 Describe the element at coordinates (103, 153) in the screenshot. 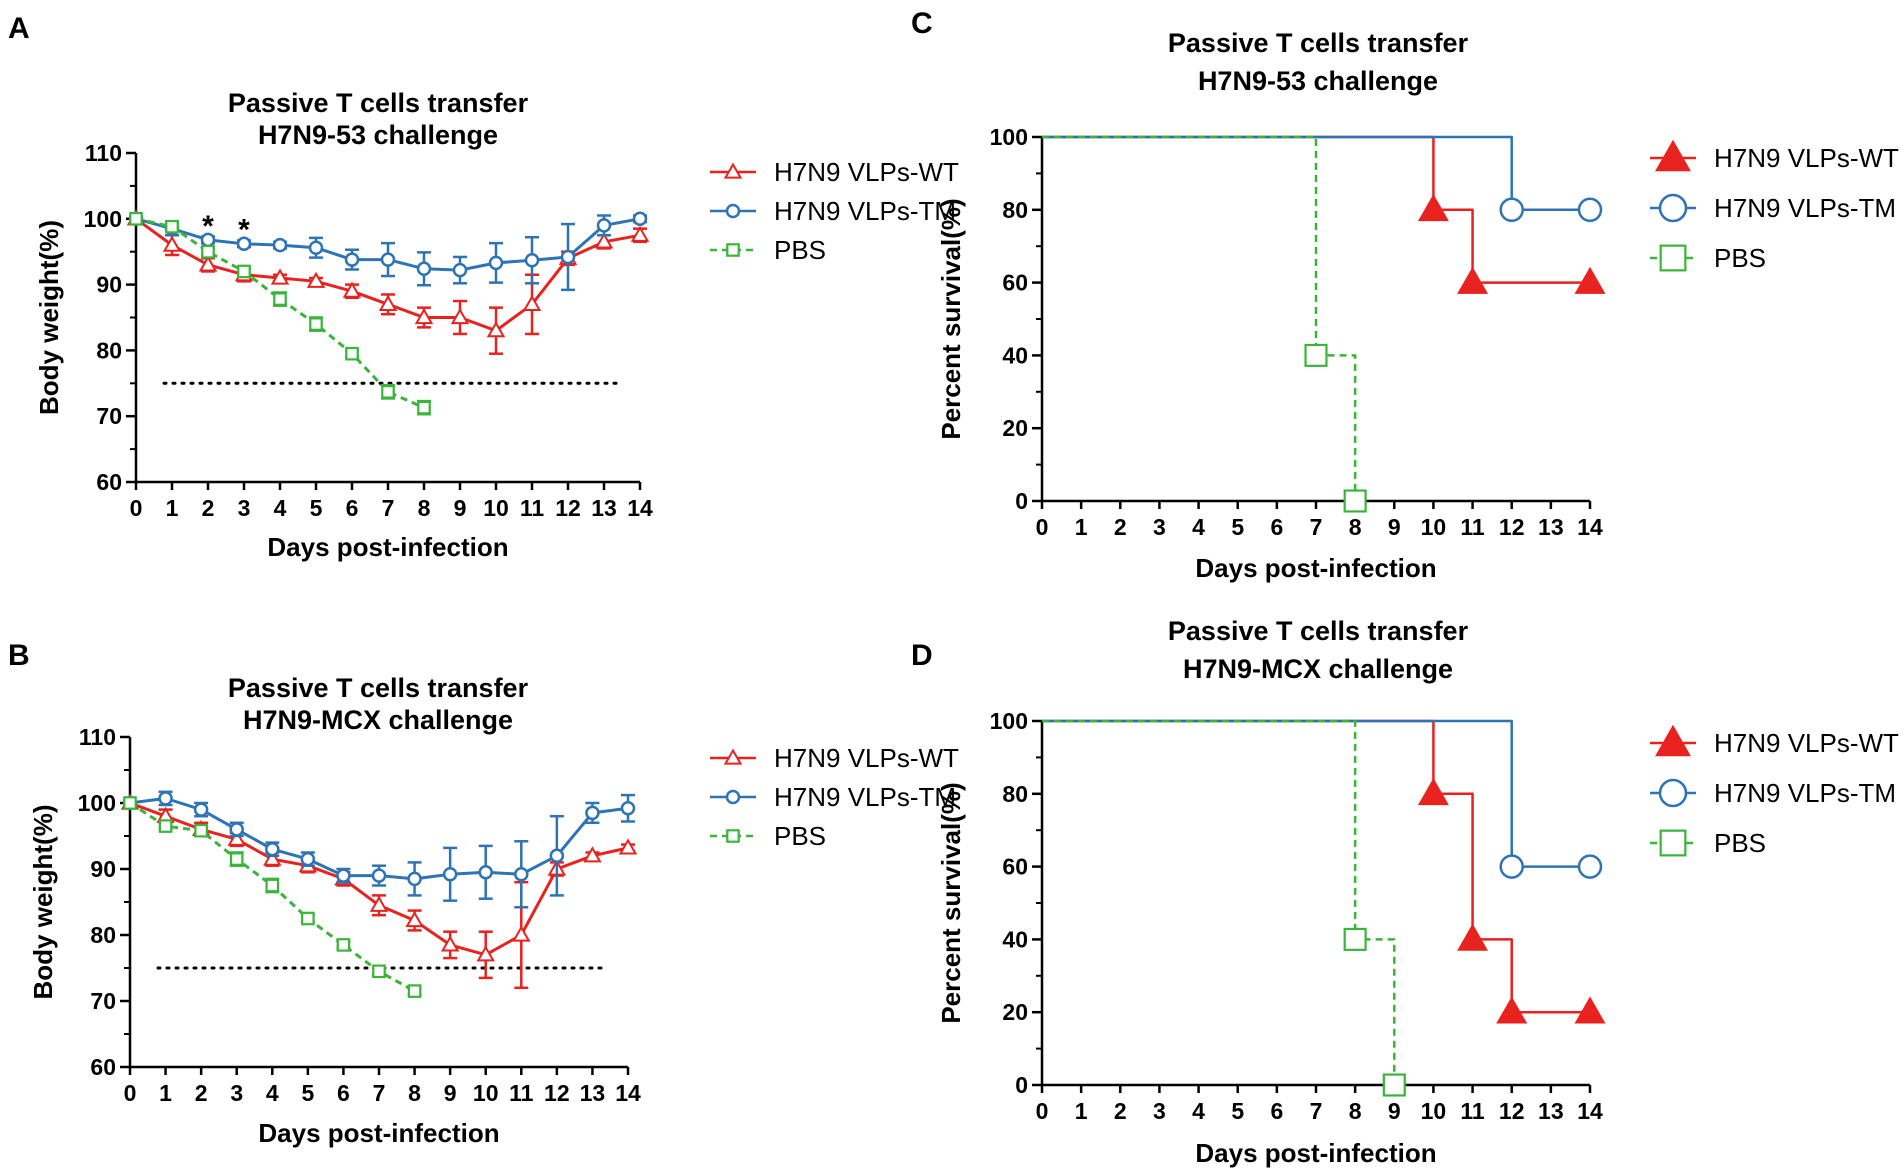

I see `y-tick-label: 110` at that location.